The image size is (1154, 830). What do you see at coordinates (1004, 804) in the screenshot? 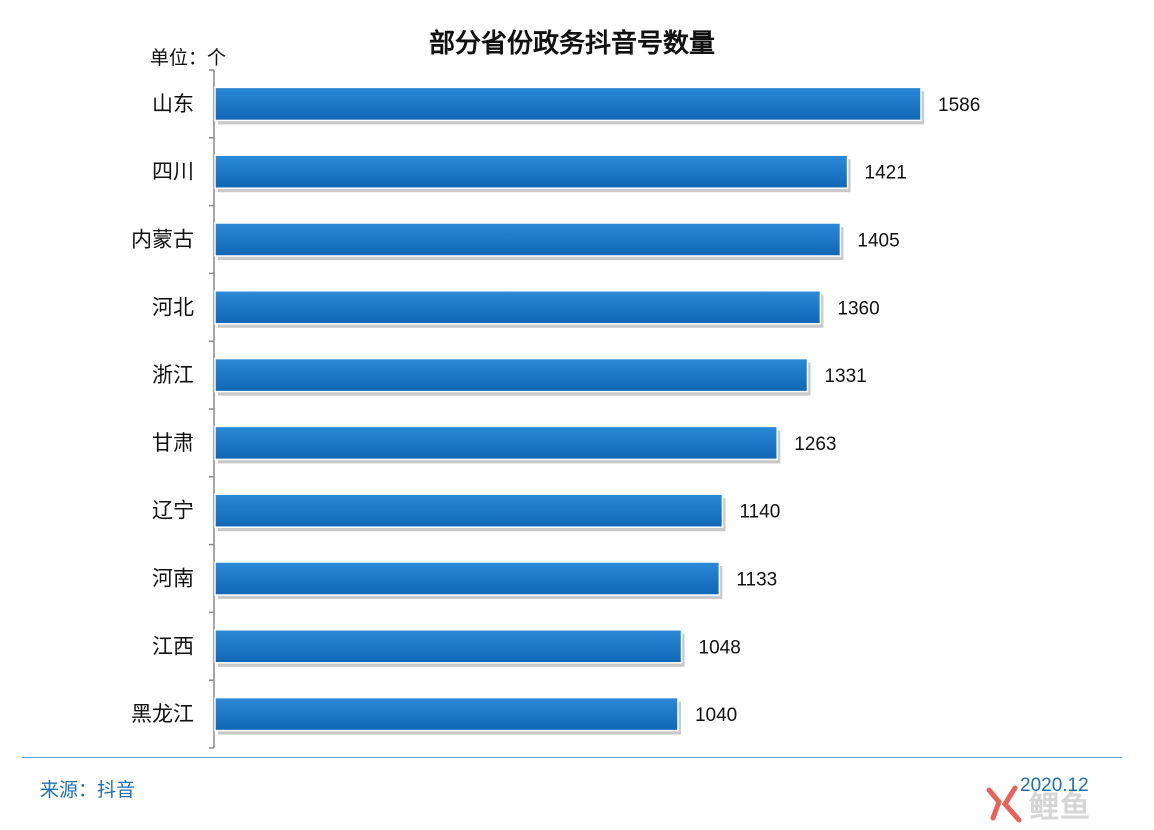
I see `watermark-logo-icon` at bounding box center [1004, 804].